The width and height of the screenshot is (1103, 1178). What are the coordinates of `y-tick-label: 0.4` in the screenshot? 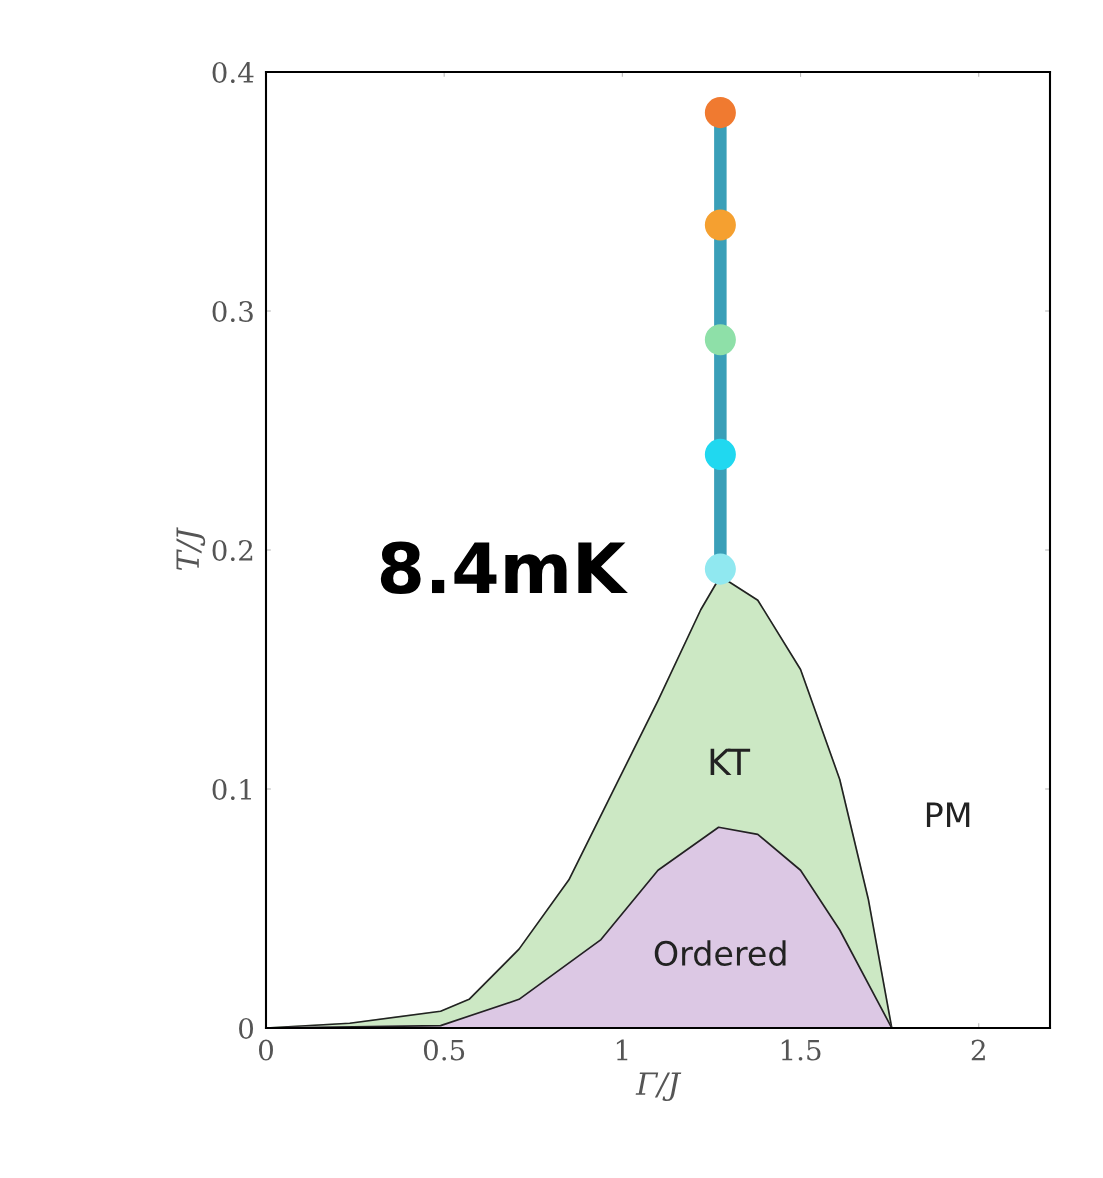 It's located at (233, 72).